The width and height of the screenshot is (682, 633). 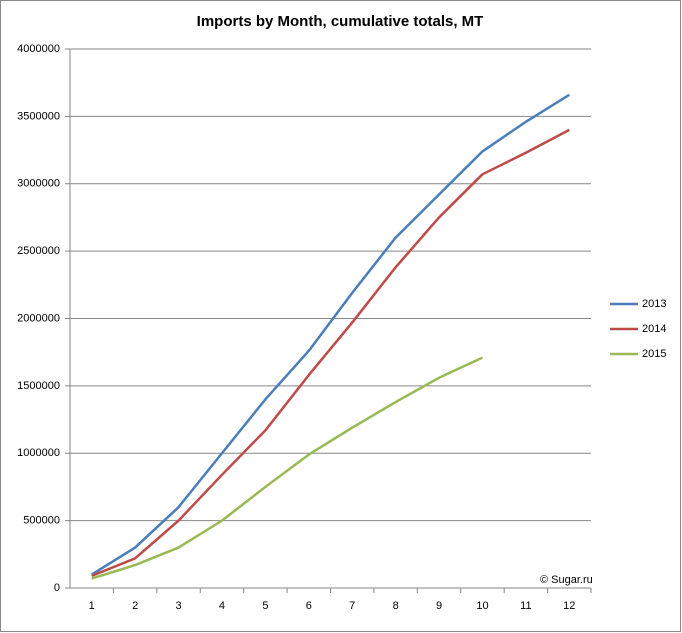 What do you see at coordinates (654, 304) in the screenshot?
I see `legend-label: 2013` at bounding box center [654, 304].